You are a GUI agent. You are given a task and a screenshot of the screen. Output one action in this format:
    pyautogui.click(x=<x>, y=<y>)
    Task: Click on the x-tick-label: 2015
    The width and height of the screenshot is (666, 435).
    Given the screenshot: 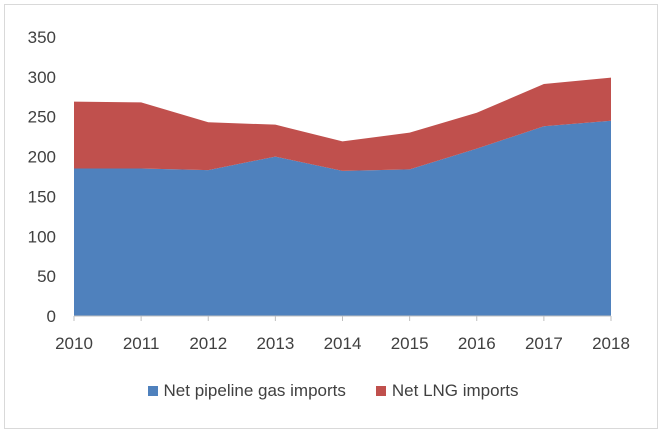 What is the action you would take?
    pyautogui.click(x=410, y=343)
    